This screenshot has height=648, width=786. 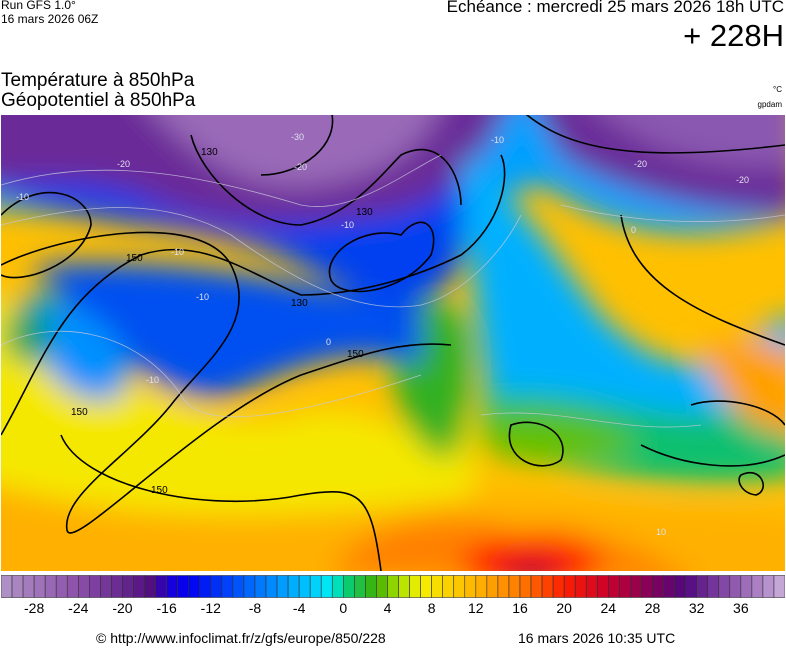 I want to click on isotherm-label: -30, so click(x=297, y=137).